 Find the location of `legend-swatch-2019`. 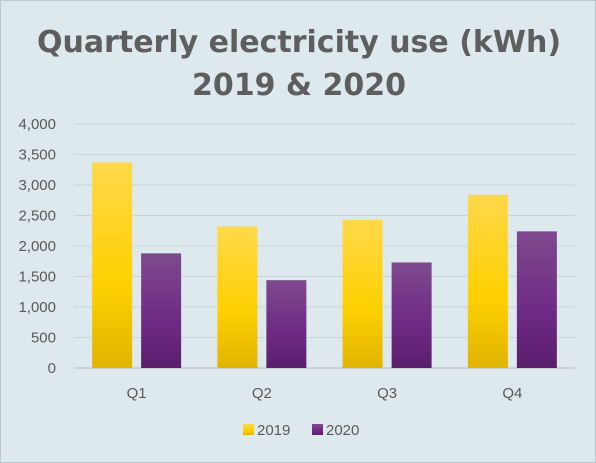

legend-swatch-2019 is located at coordinates (248, 429).